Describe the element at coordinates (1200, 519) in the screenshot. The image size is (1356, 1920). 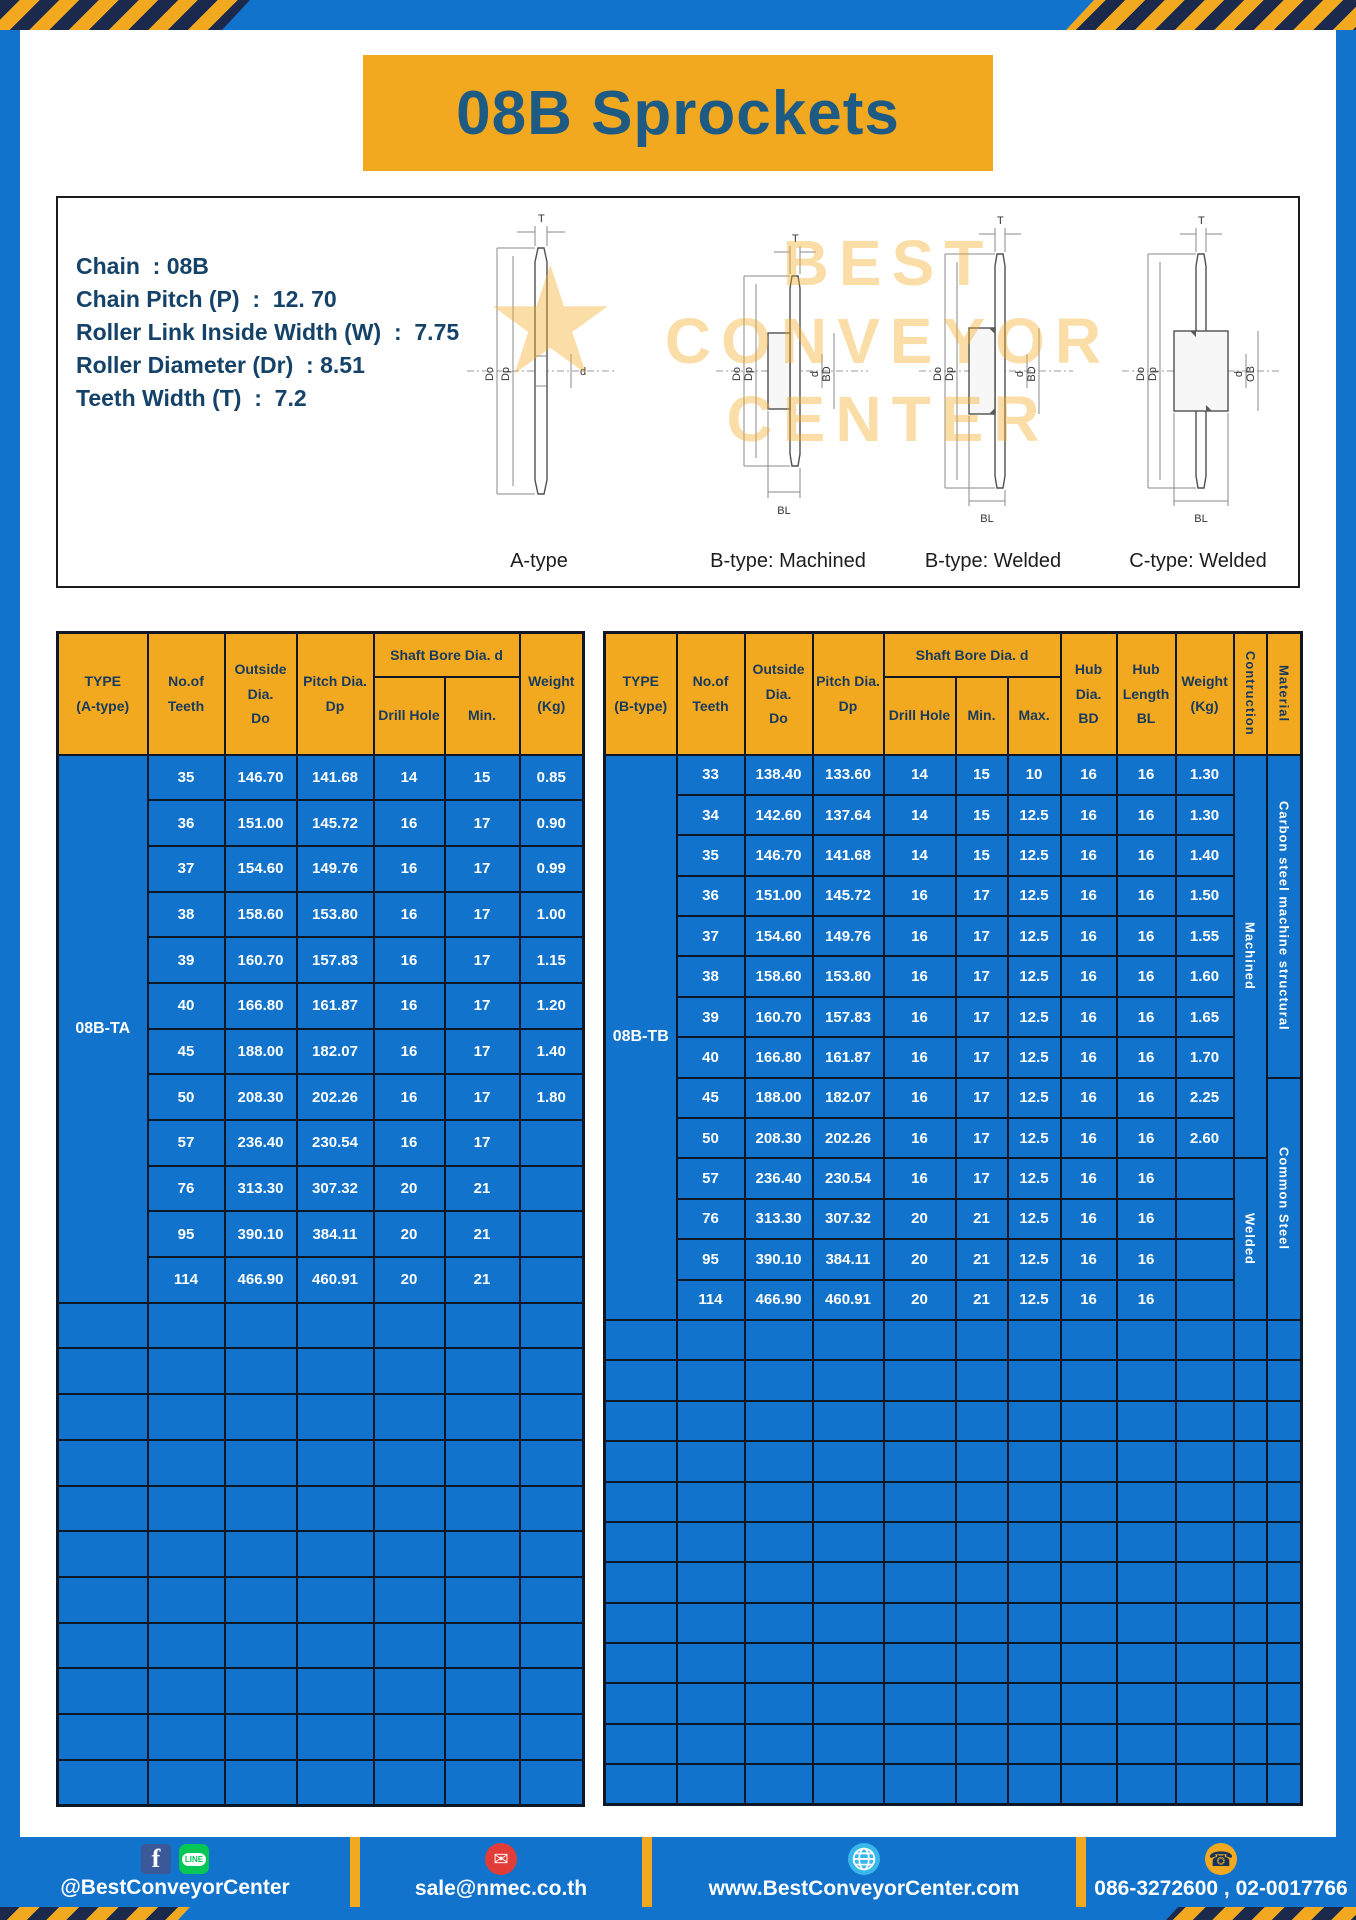
I see `dim-label-bl: BL` at that location.